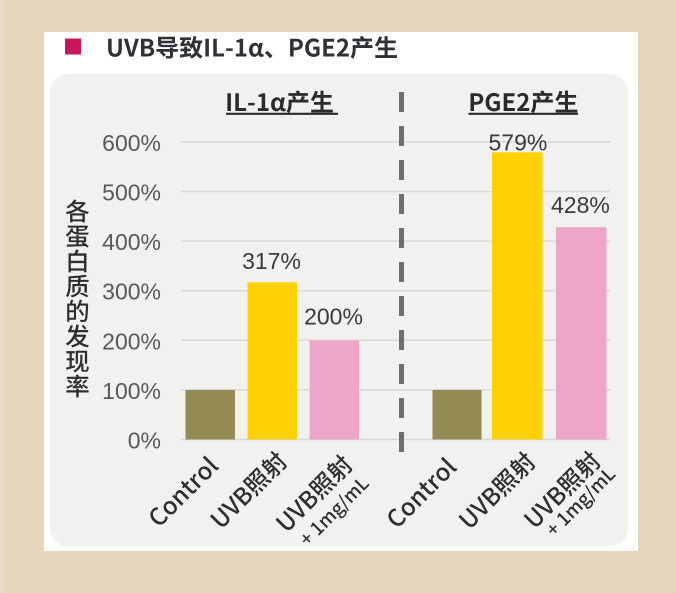 This screenshot has width=676, height=593. I want to click on svg-text: 428%, so click(580, 205).